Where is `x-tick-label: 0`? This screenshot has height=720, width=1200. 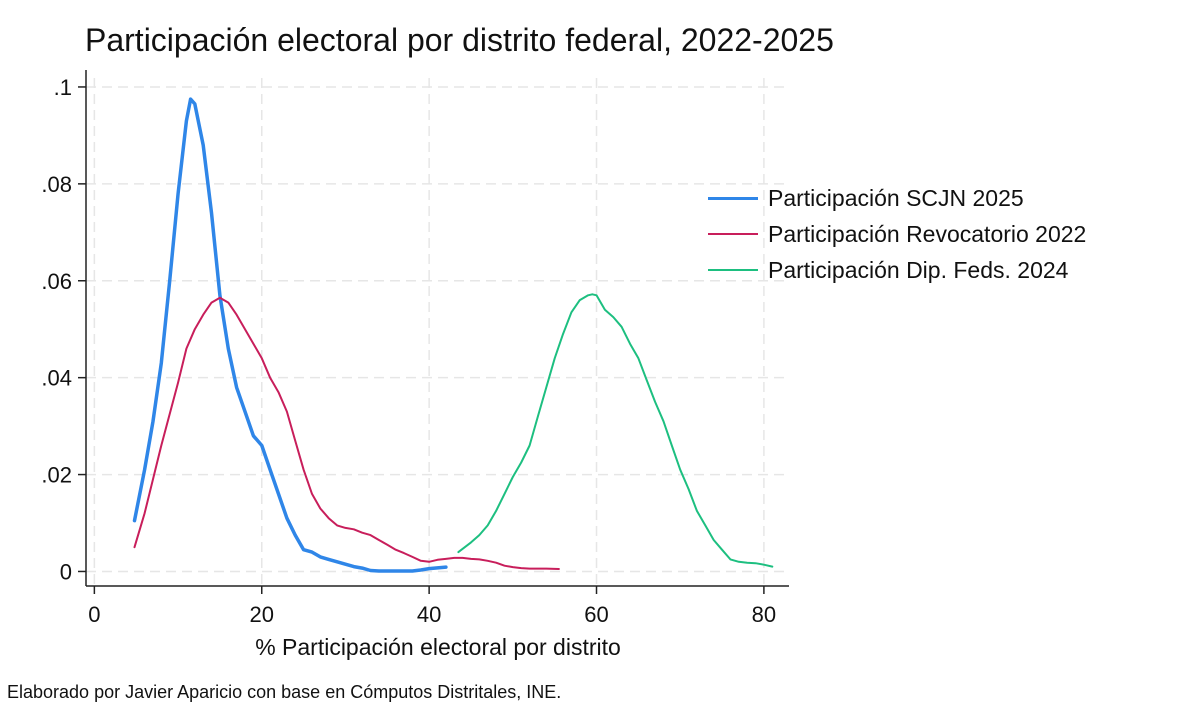
x-tick-label: 0 is located at coordinates (94, 614).